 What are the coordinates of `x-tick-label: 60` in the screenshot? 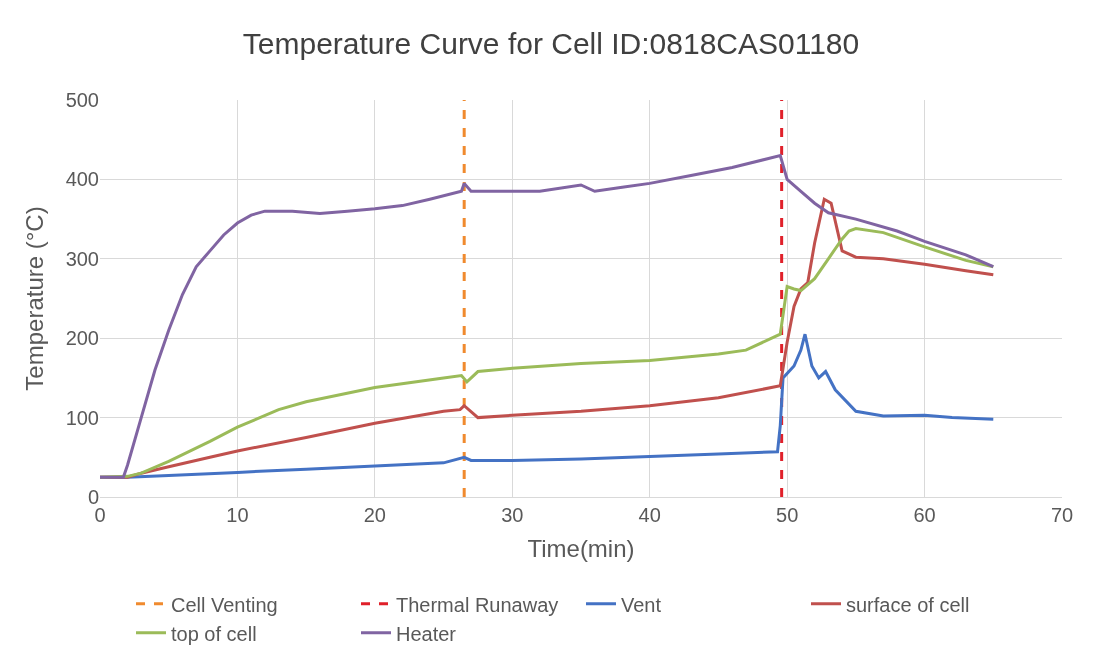 It's located at (924, 515).